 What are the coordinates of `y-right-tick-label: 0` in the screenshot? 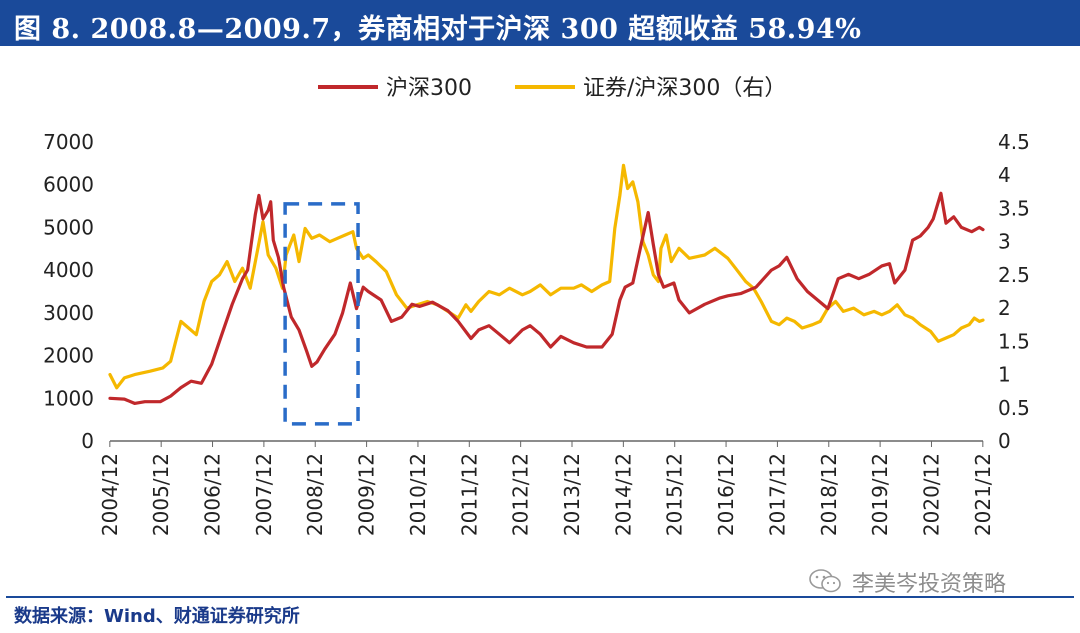 It's located at (1004, 441).